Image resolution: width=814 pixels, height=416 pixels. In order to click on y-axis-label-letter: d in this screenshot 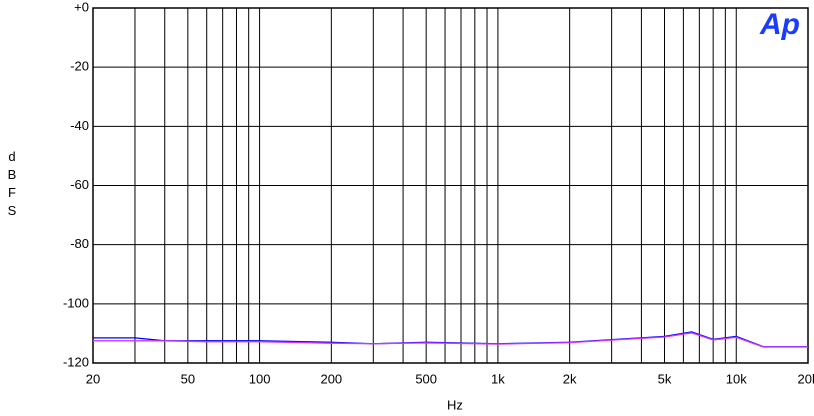, I will do `click(11, 156)`.